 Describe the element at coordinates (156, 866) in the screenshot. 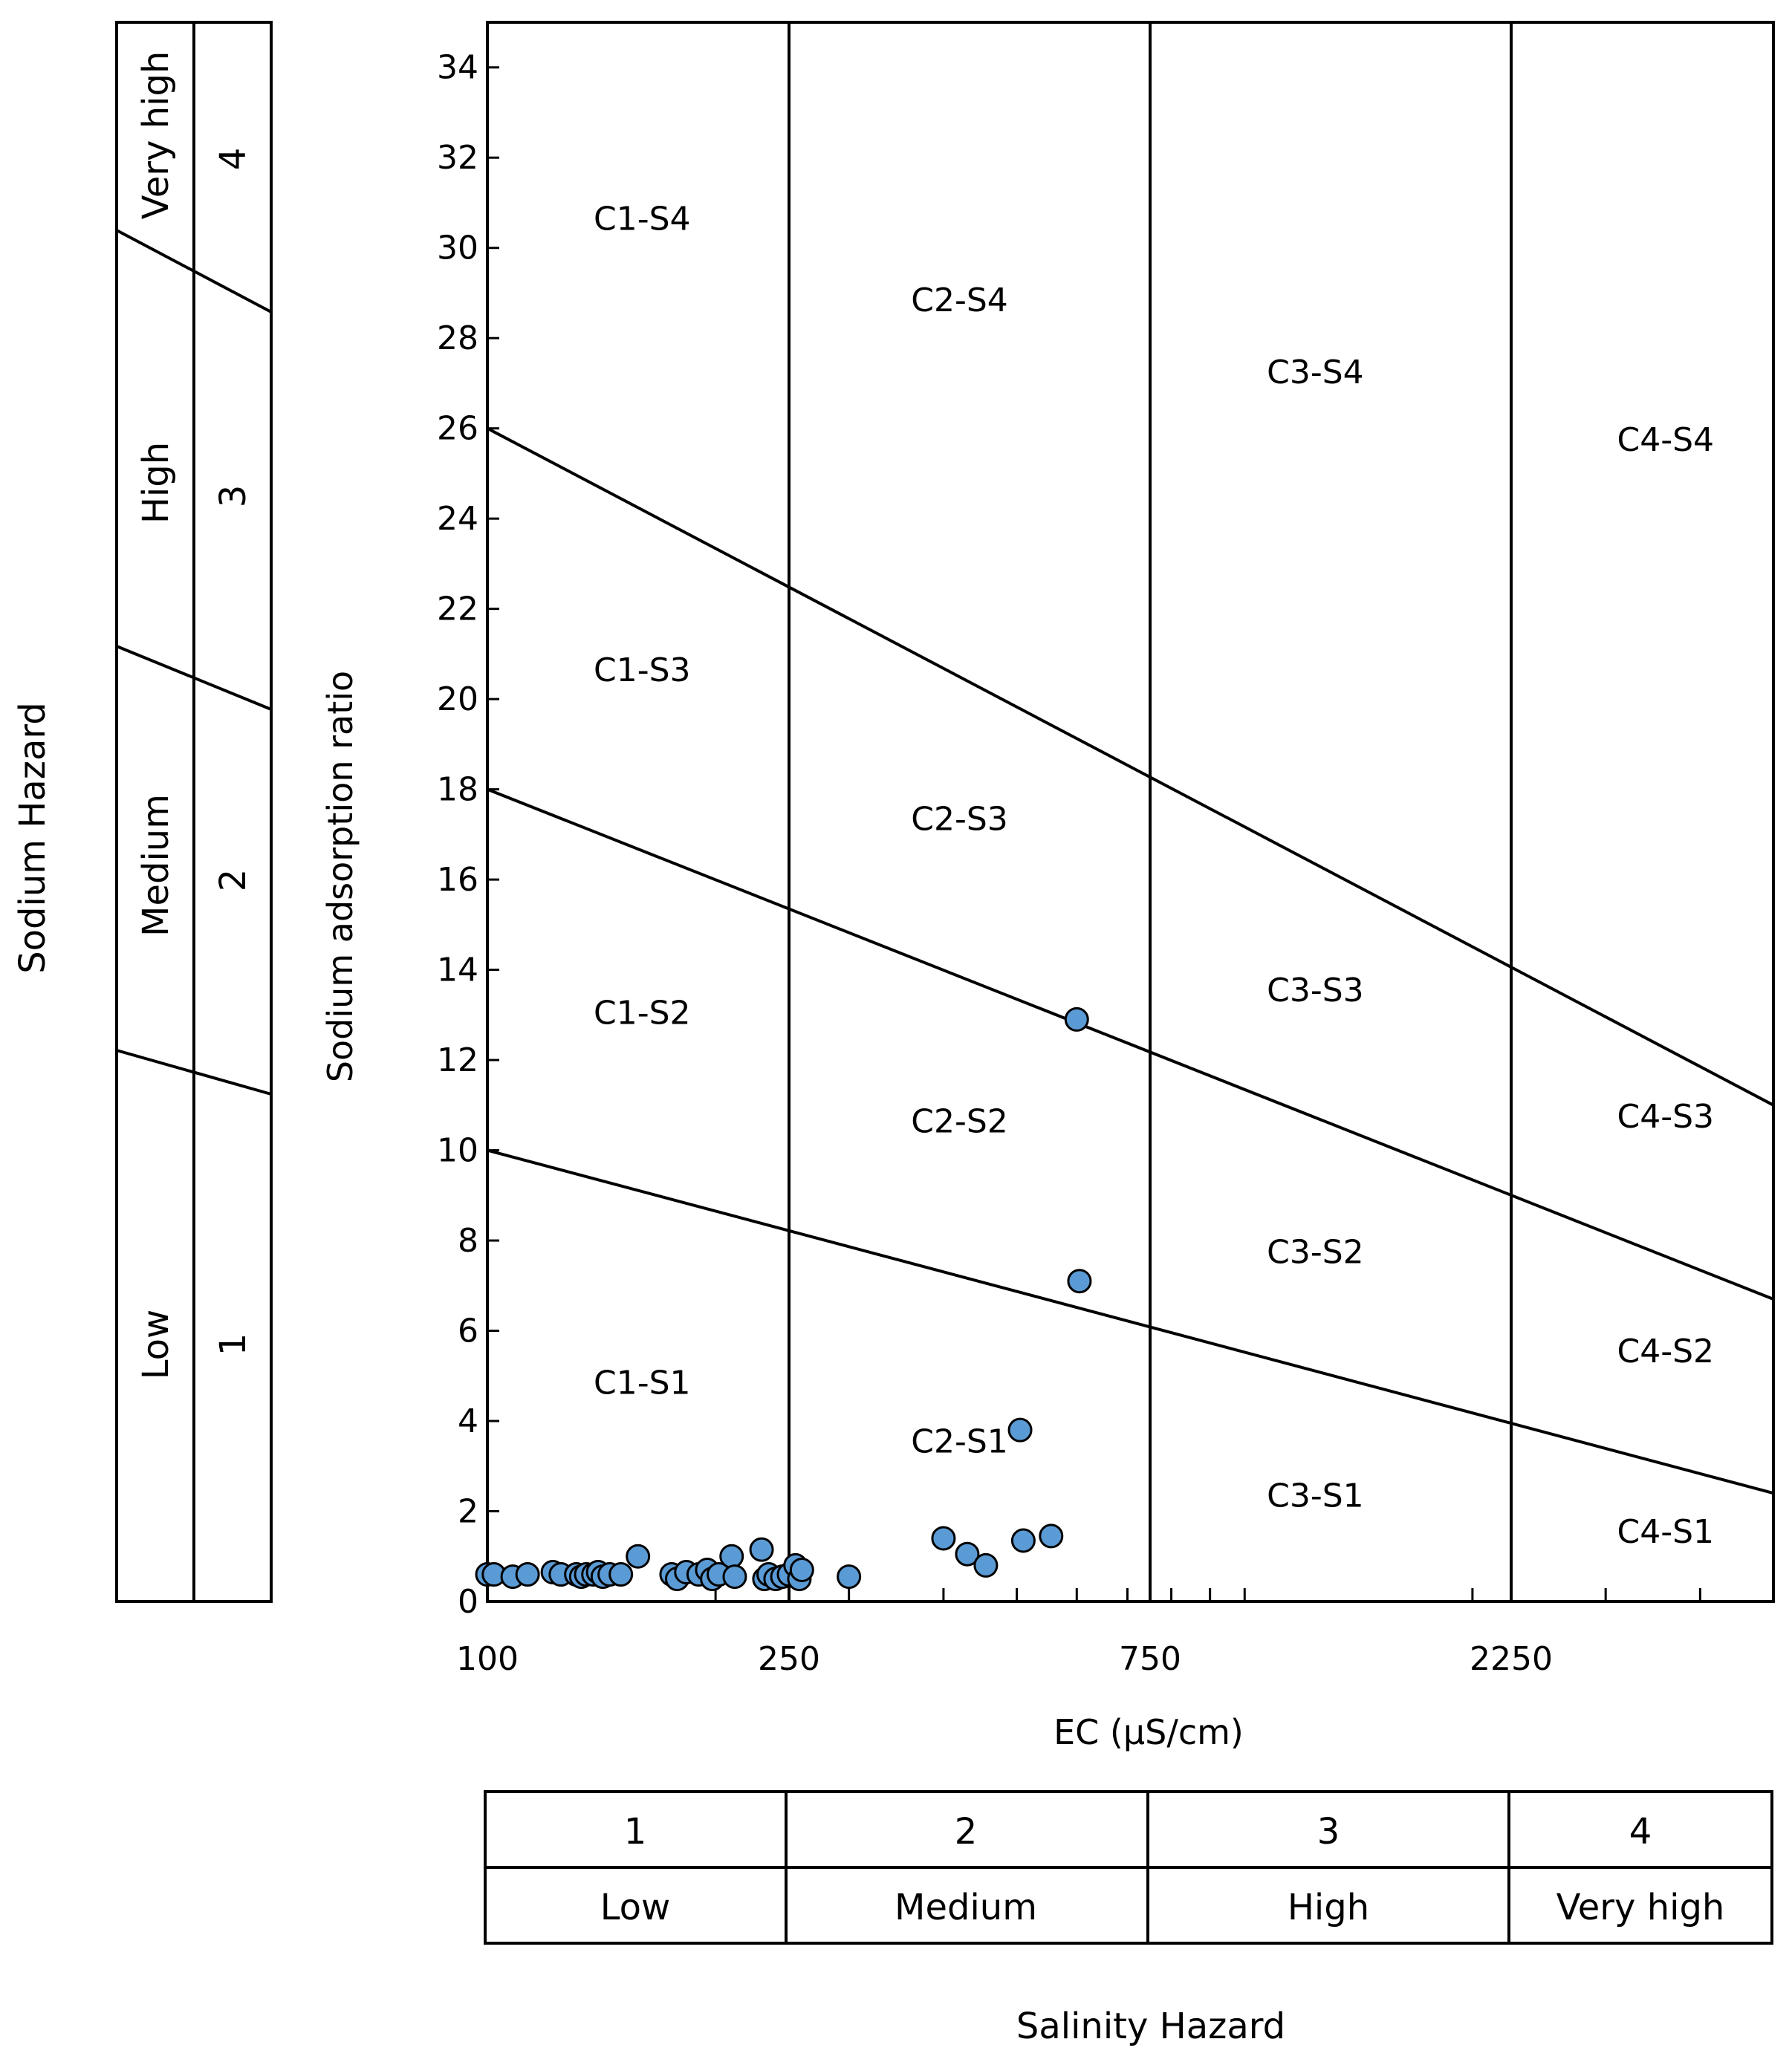

I see `sodium-band-2-label: Medium` at that location.